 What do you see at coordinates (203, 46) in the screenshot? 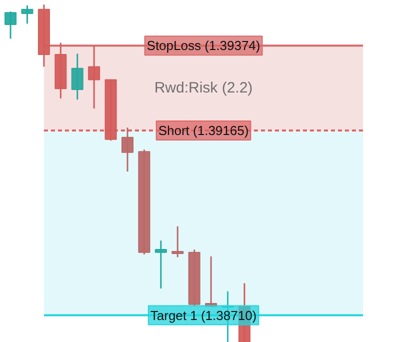
I see `ref-line-label: StopLoss (1.39374)` at bounding box center [203, 46].